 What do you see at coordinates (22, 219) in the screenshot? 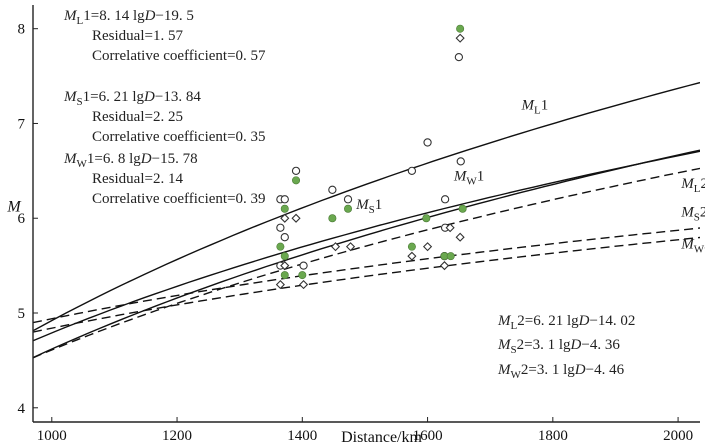
I see `y-tick-label: 6` at bounding box center [22, 219].